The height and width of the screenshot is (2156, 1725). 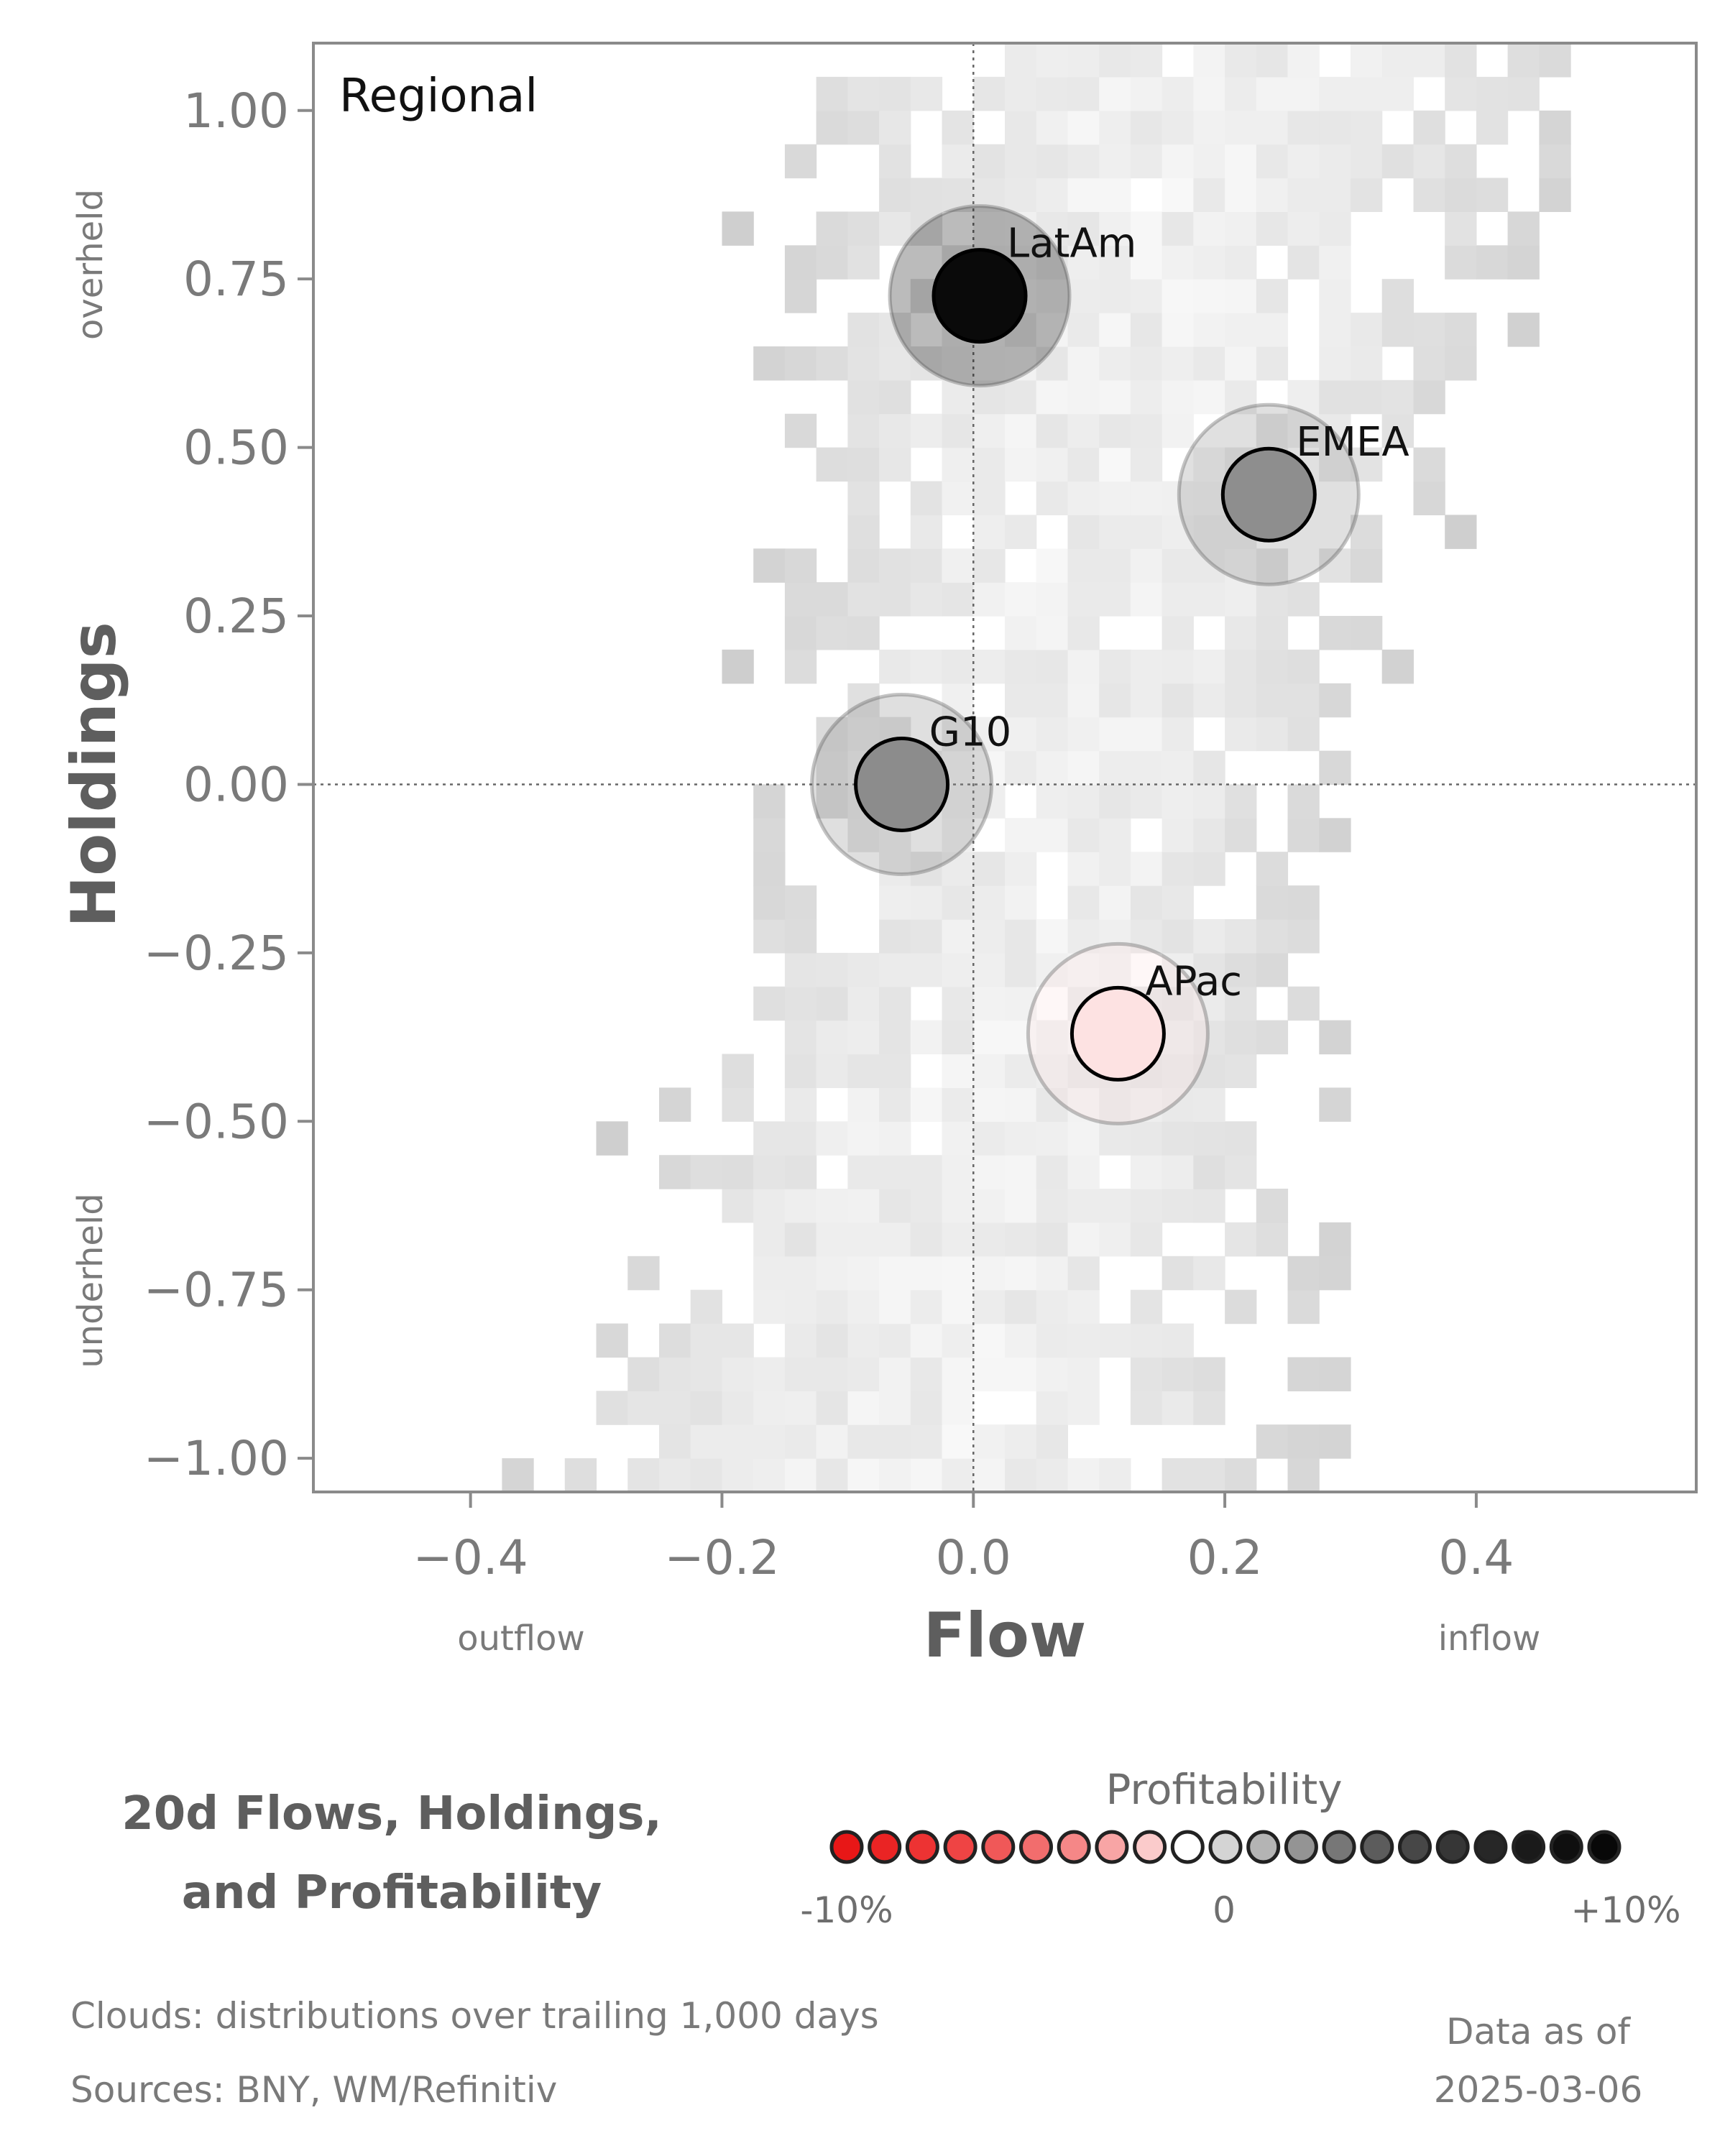 I want to click on legend-swatch, so click(x=1074, y=1847).